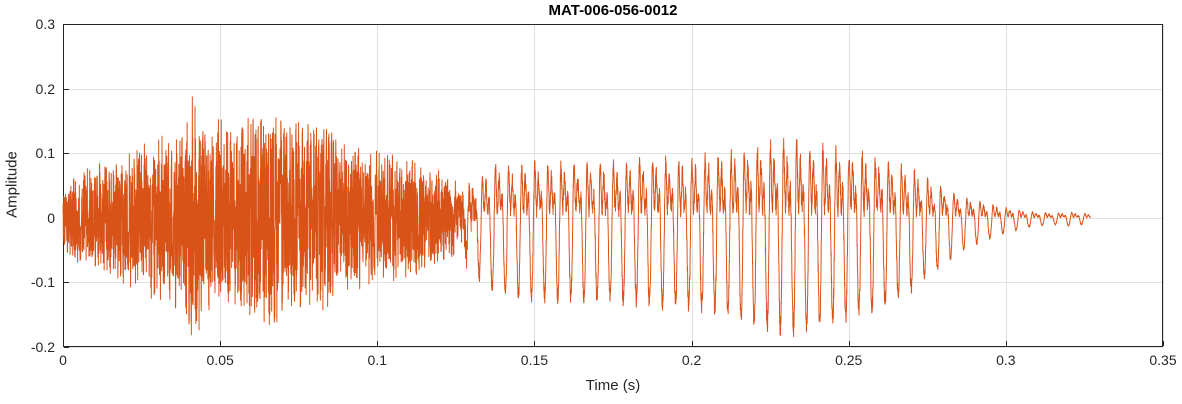 The width and height of the screenshot is (1182, 404). I want to click on x-tick-label: 0.35, so click(1163, 360).